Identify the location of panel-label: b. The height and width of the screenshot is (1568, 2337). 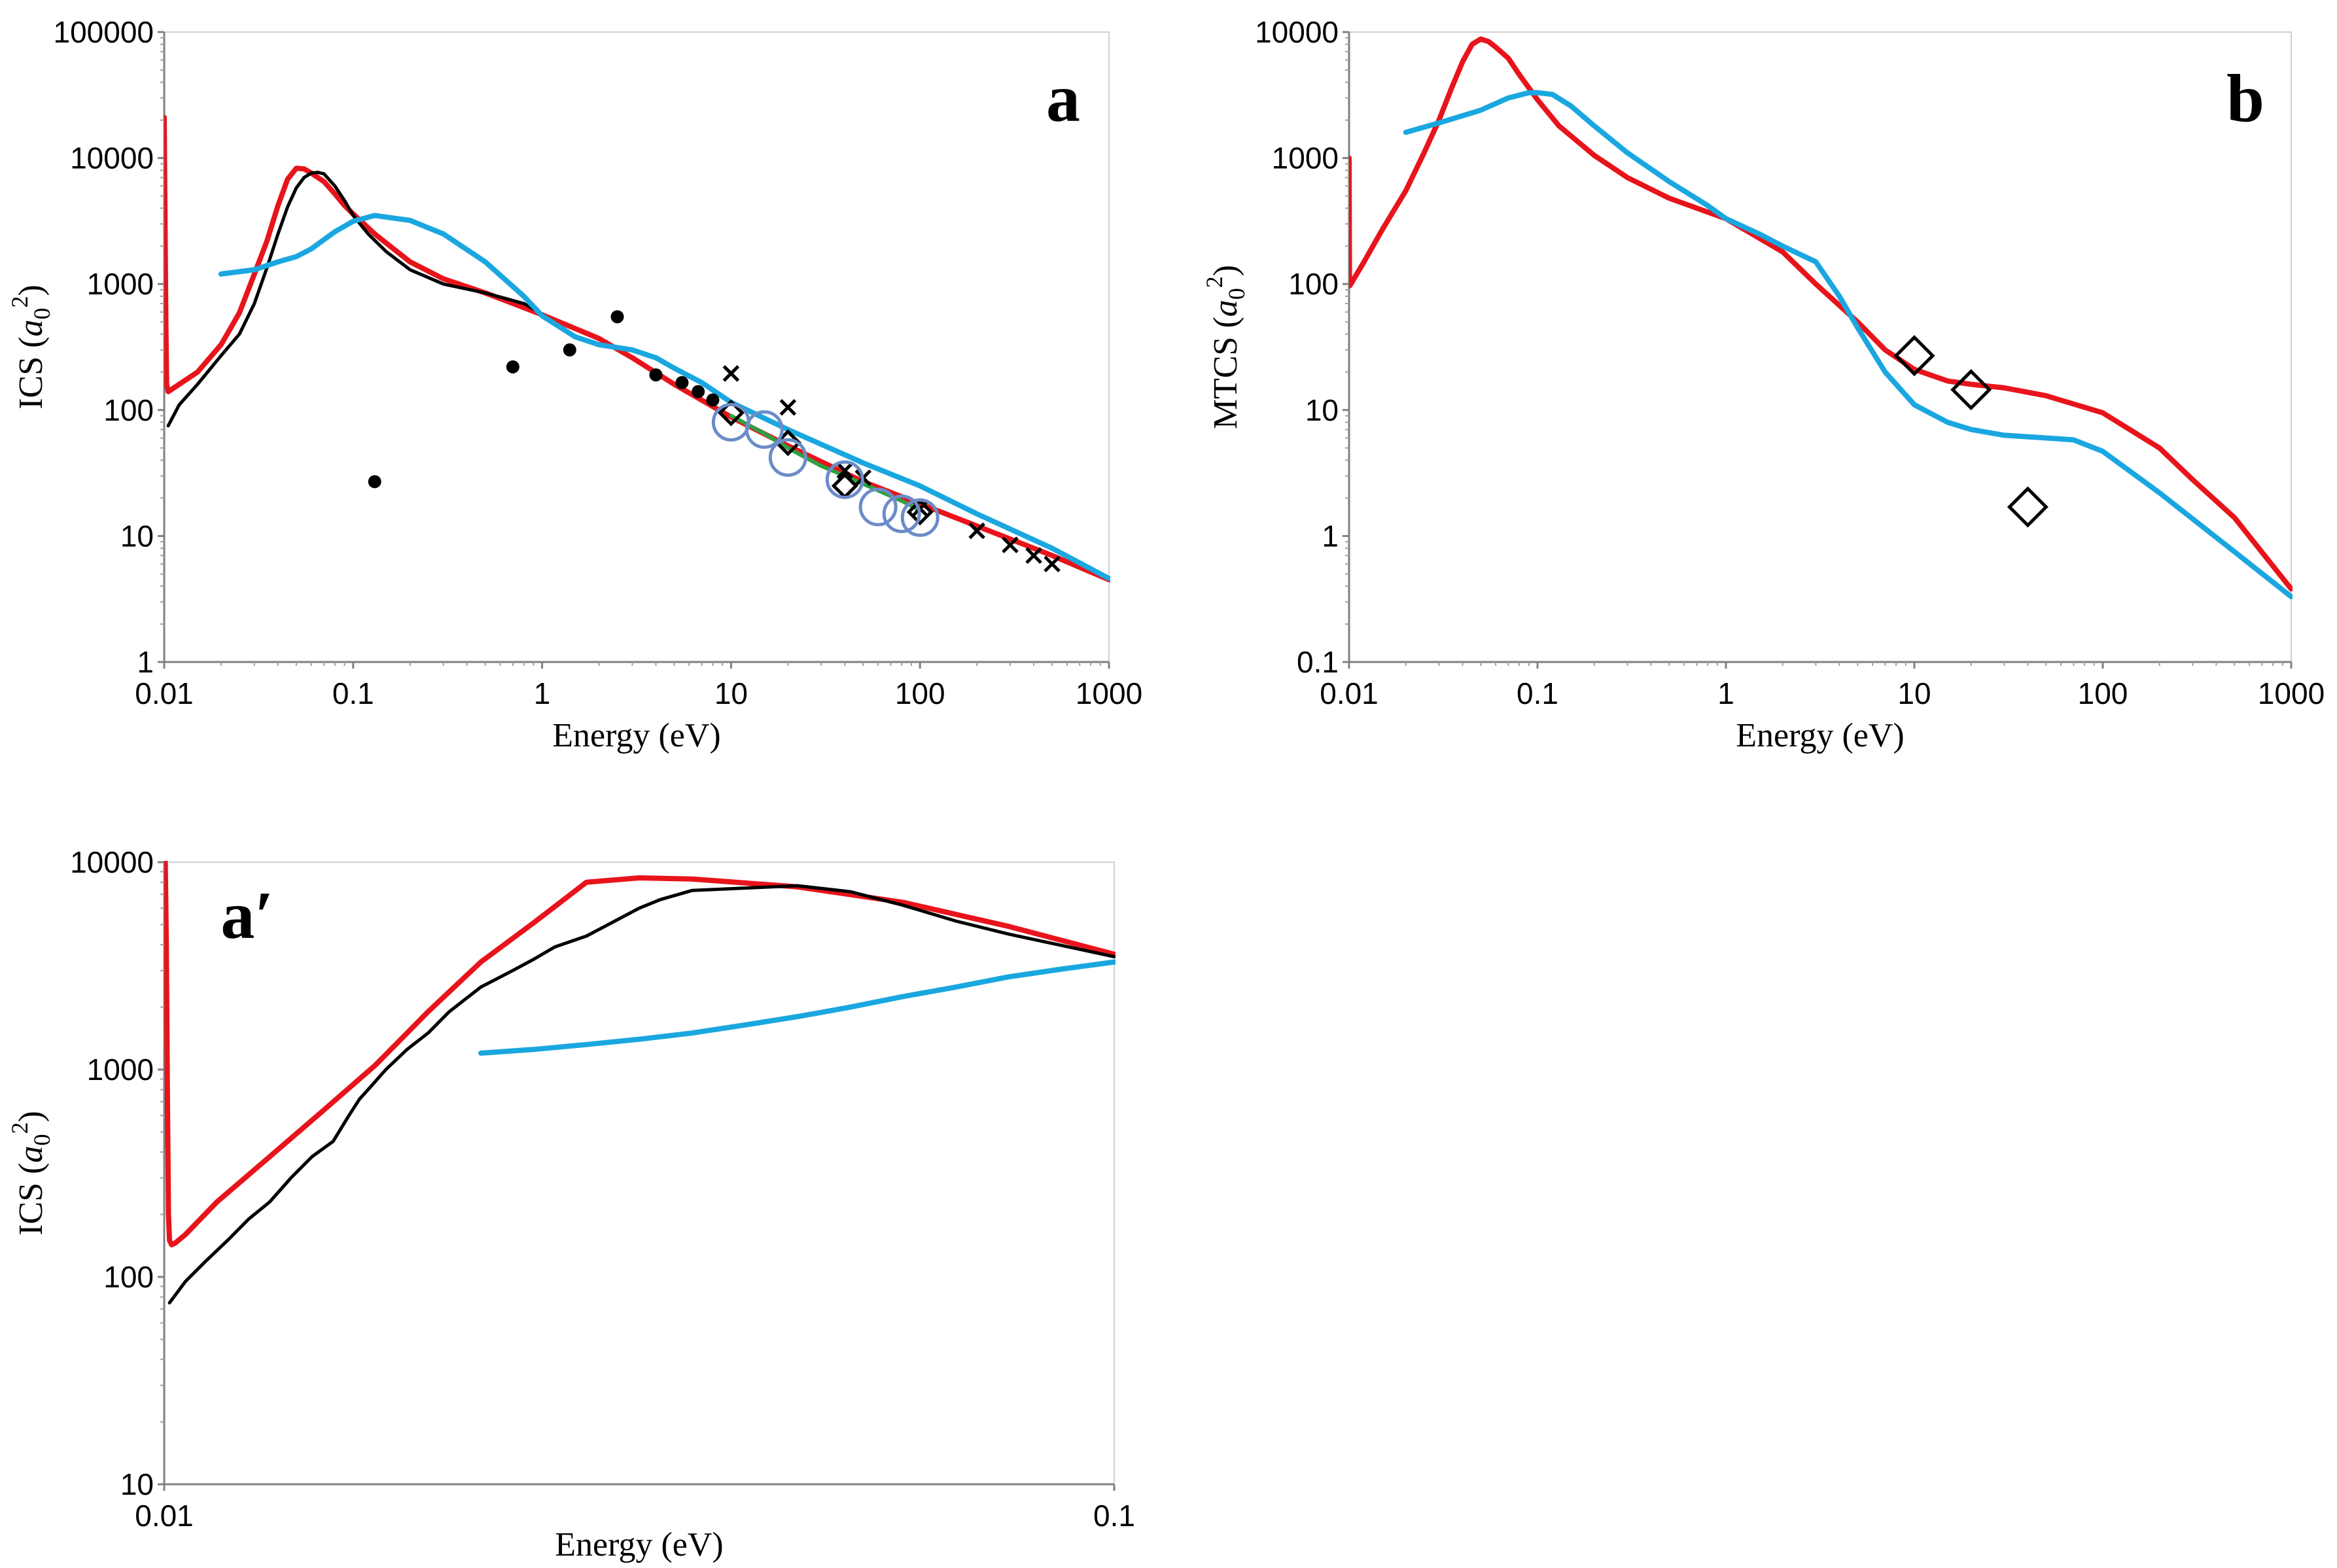
(2245, 98).